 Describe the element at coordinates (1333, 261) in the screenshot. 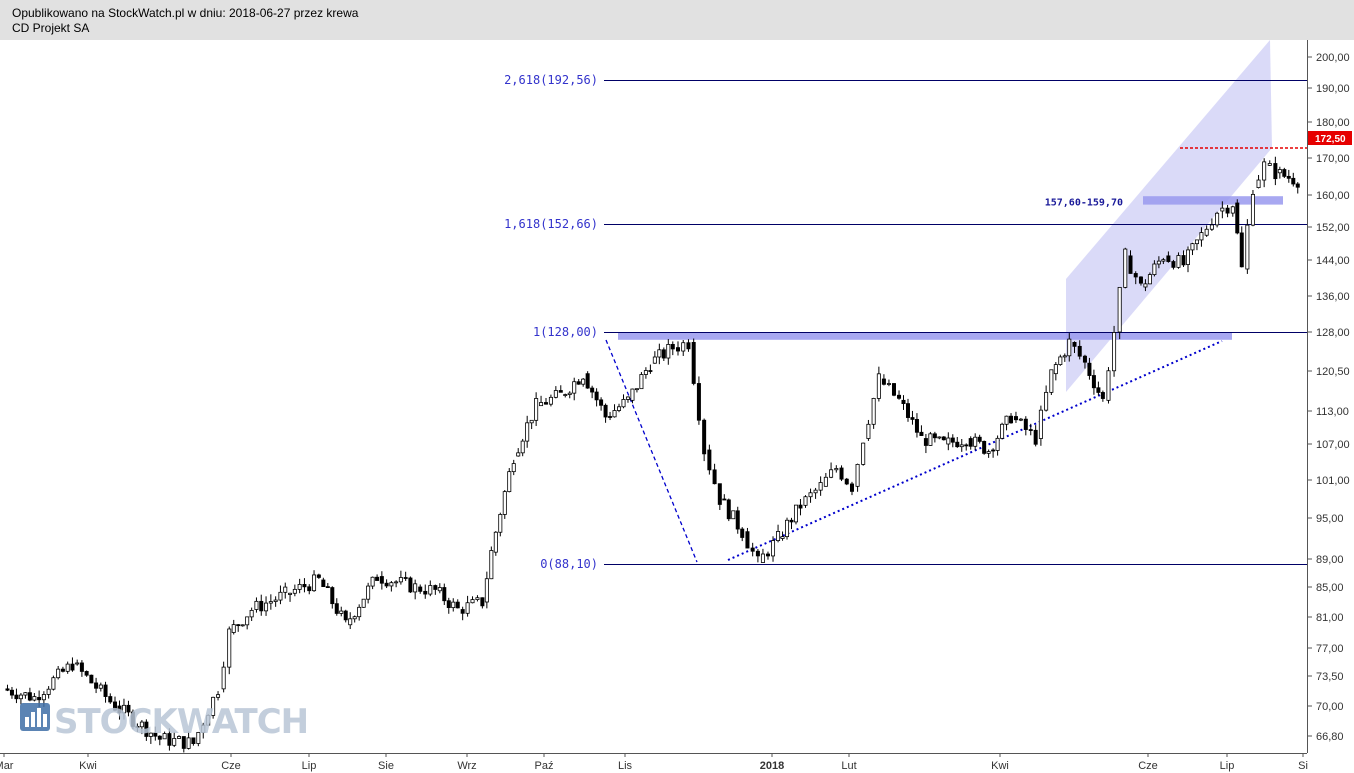

I see `y-tick-label: 144,00` at that location.